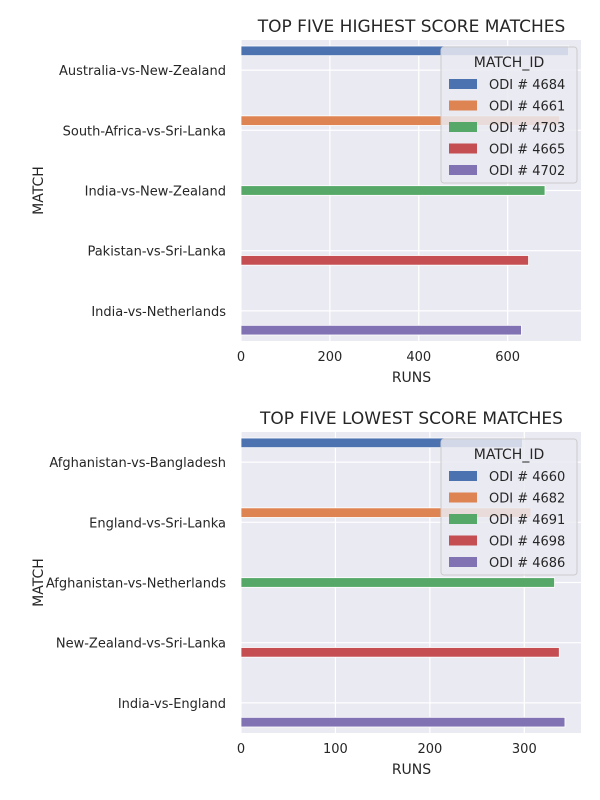  I want to click on y-tick-label: South-Africa-vs-Sri-Lanka, so click(144, 131).